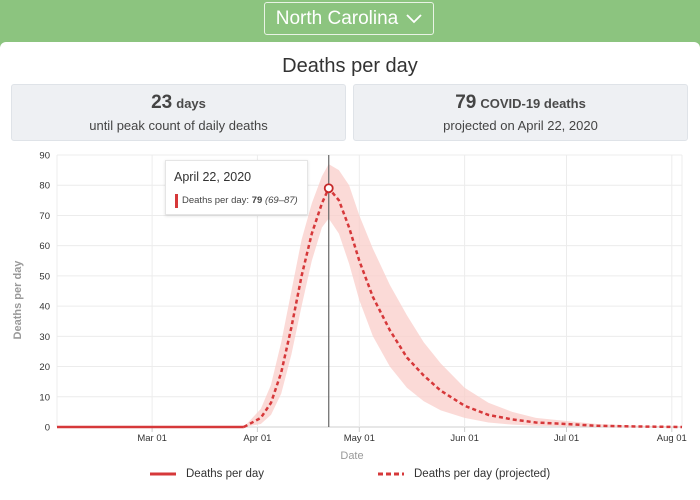 Image resolution: width=700 pixels, height=500 pixels. I want to click on y-tick-label: 60, so click(44, 246).